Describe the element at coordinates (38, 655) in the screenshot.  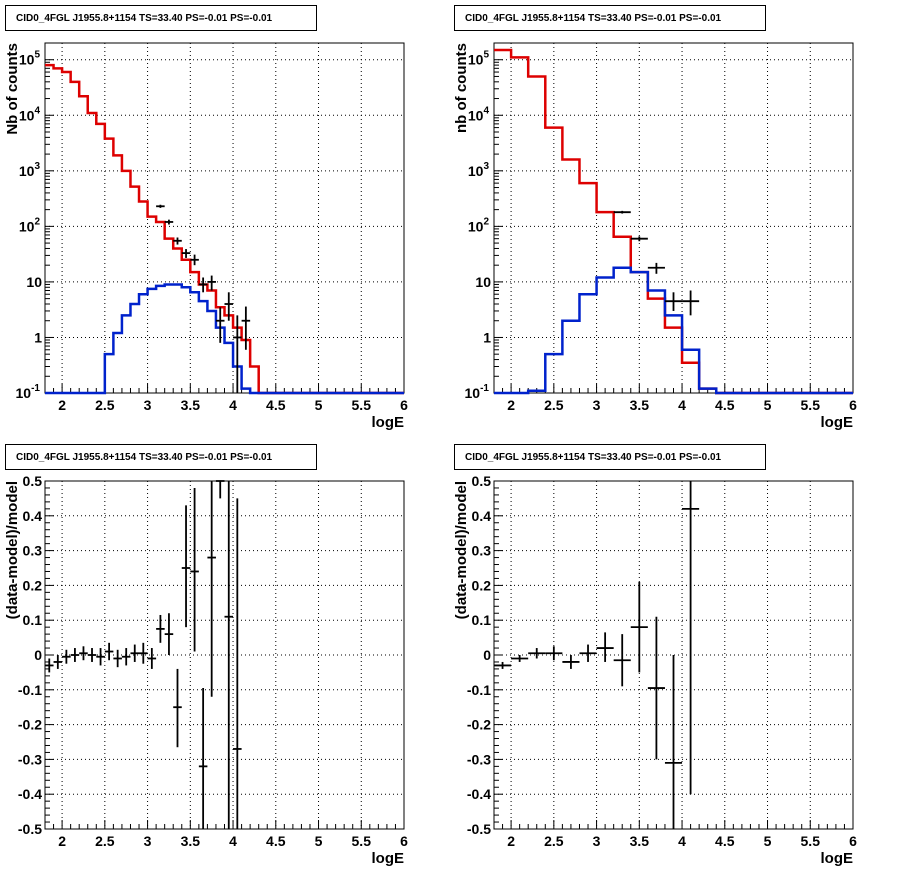
I see `y-tick-label: 0` at that location.